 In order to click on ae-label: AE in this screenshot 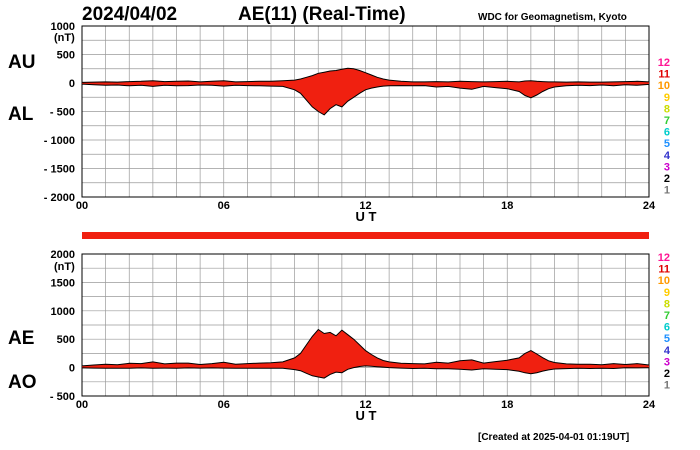, I will do `click(21, 338)`.